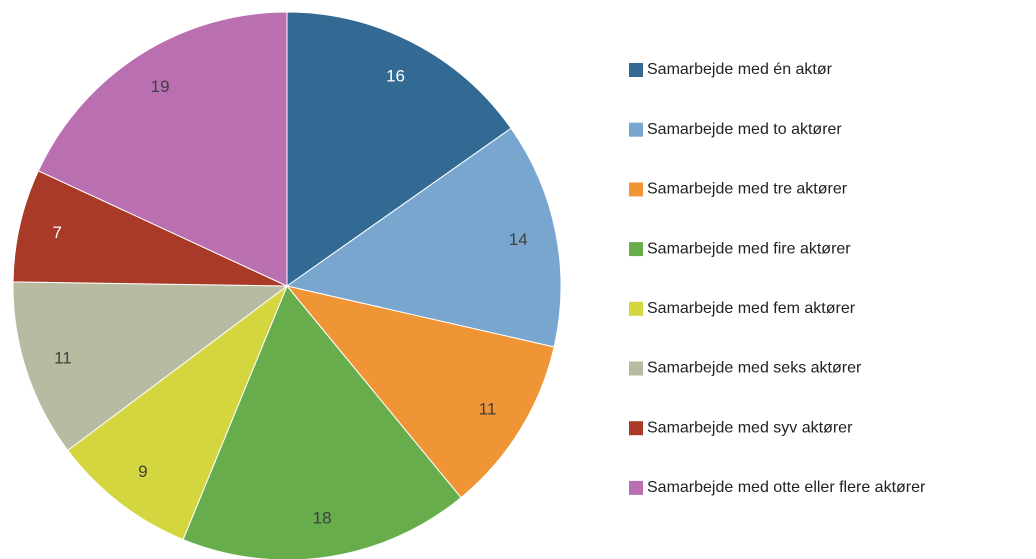 This screenshot has height=559, width=1036. What do you see at coordinates (786, 487) in the screenshot?
I see `legend-label: Samarbejde med otte eller flere aktører` at bounding box center [786, 487].